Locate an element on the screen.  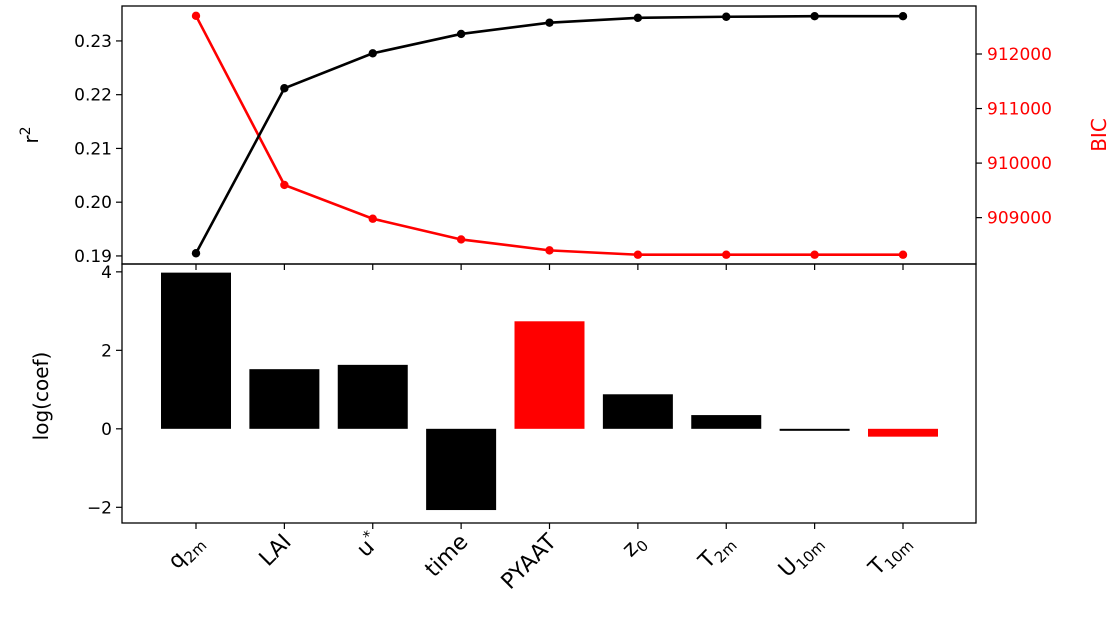
bottom-y-axis-label: log(coef) is located at coordinates (41, 396).